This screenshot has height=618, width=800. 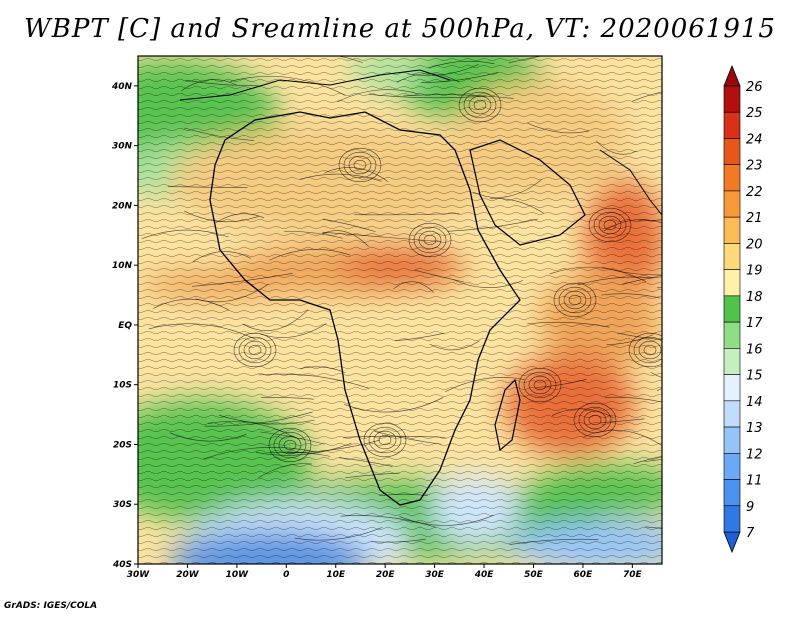 What do you see at coordinates (732, 75) in the screenshot?
I see `colorbar-top-arrow` at bounding box center [732, 75].